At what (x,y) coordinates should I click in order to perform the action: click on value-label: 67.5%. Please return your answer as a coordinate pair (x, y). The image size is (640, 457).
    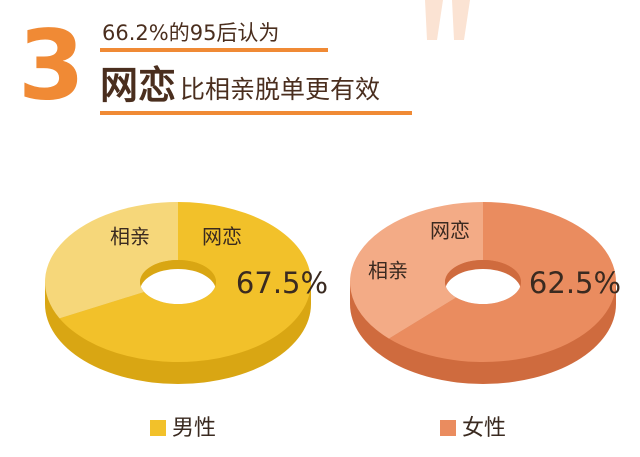
    Looking at the image, I should click on (282, 283).